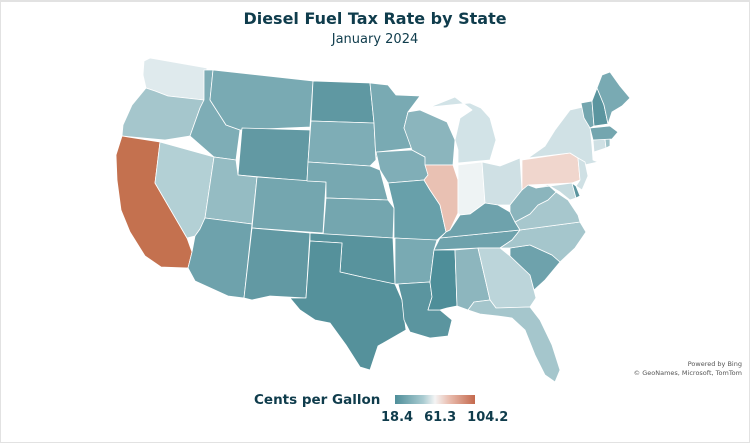 Image resolution: width=750 pixels, height=443 pixels. I want to click on state-ks, so click(358, 218).